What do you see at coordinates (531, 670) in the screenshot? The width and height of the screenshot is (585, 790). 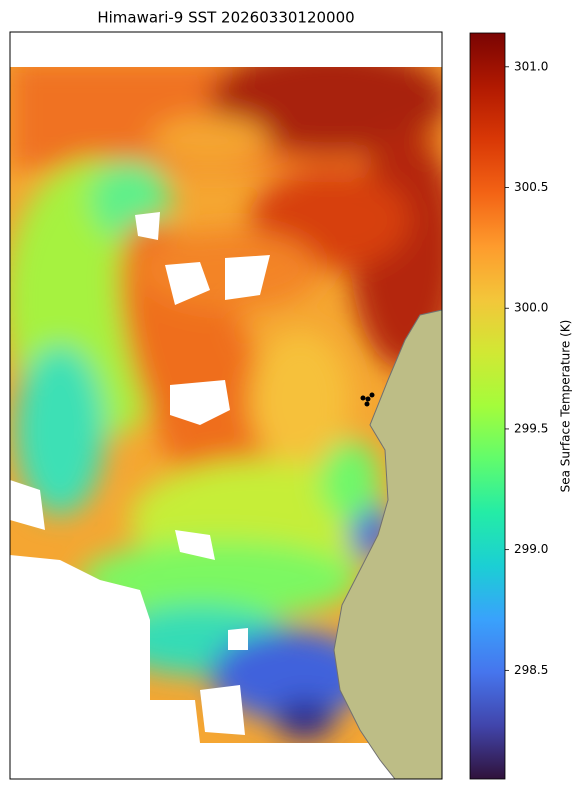 I see `tick-label: 298.5` at bounding box center [531, 670].